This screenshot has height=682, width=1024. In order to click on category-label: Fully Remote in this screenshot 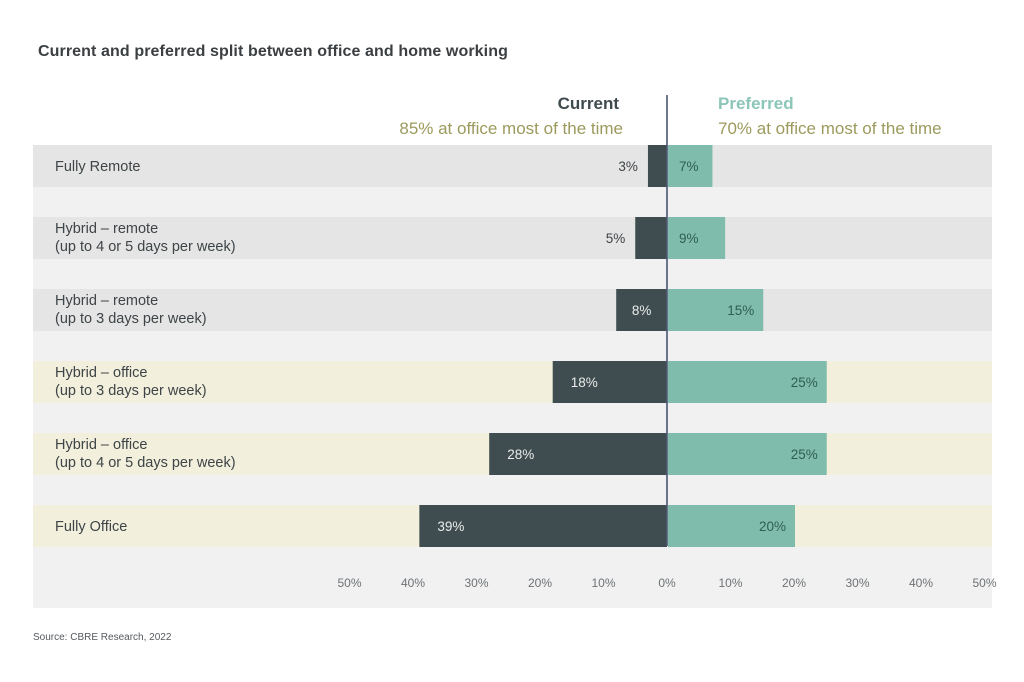, I will do `click(98, 167)`.